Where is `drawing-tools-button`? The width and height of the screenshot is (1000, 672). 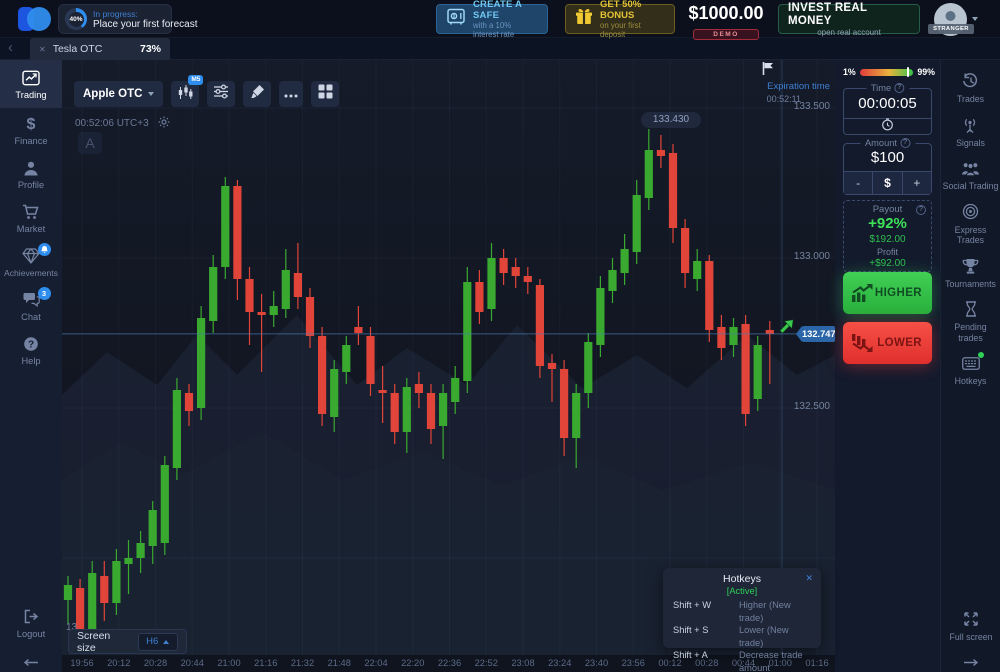
drawing-tools-button is located at coordinates (257, 94).